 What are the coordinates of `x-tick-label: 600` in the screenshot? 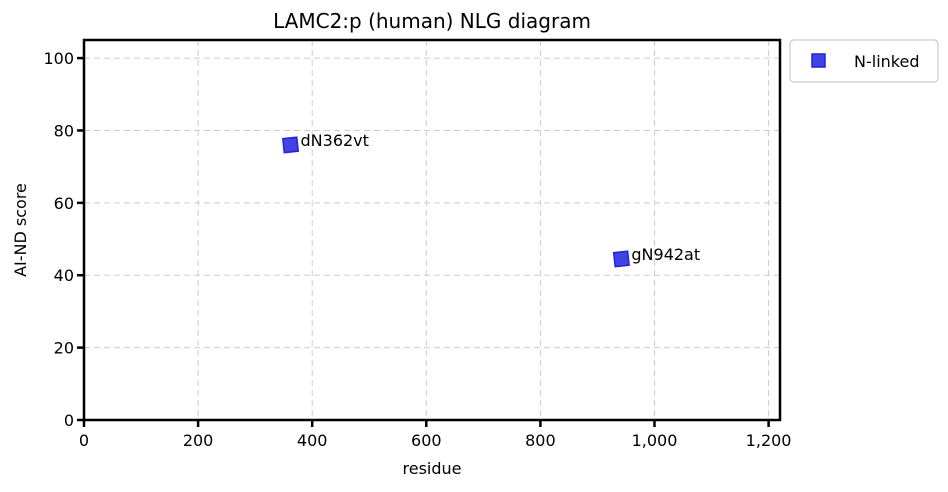 It's located at (426, 440).